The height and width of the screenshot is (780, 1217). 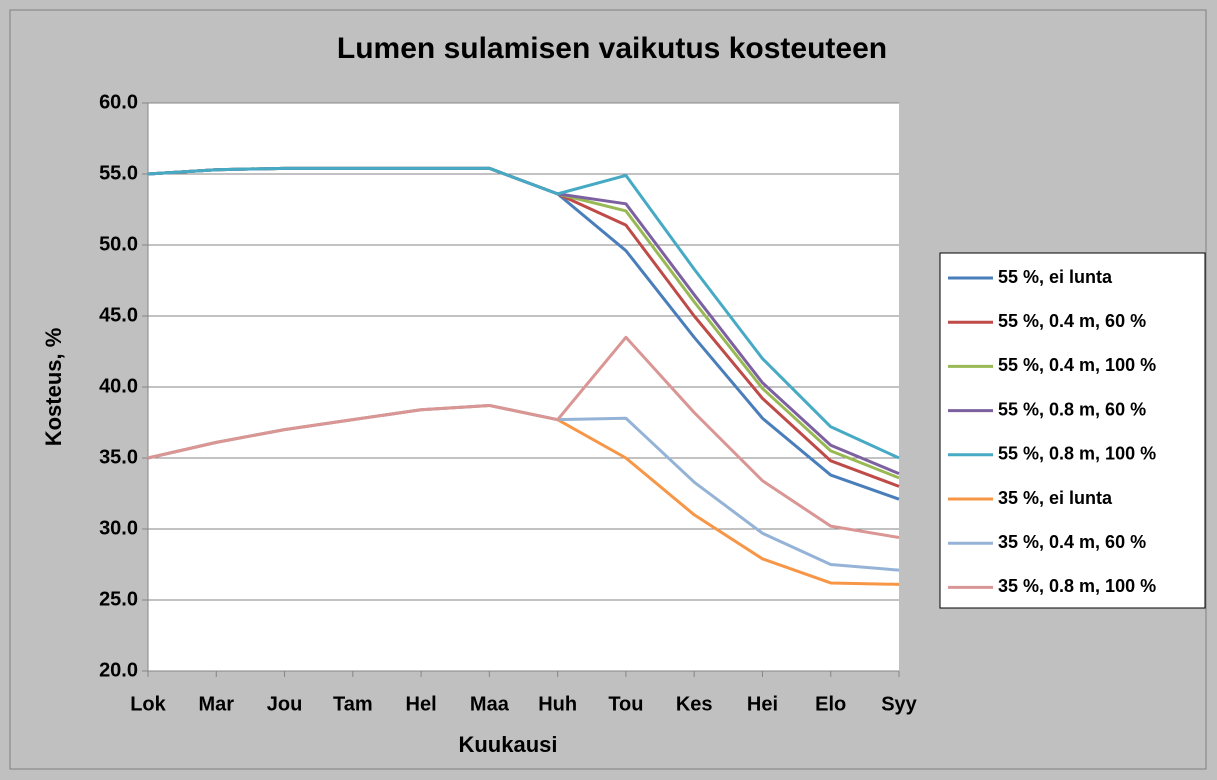 What do you see at coordinates (762, 704) in the screenshot?
I see `x-tick-label: Hei` at bounding box center [762, 704].